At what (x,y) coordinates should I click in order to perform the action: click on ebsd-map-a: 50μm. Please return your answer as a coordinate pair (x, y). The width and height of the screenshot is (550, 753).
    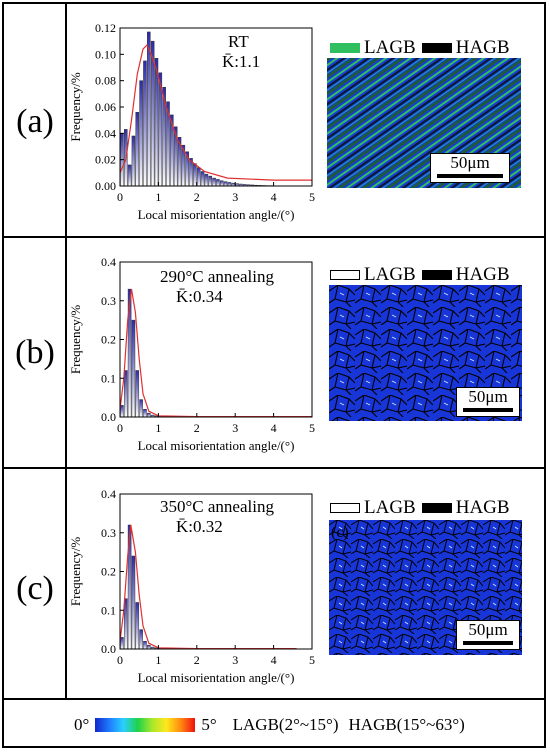
    Looking at the image, I should click on (424, 123).